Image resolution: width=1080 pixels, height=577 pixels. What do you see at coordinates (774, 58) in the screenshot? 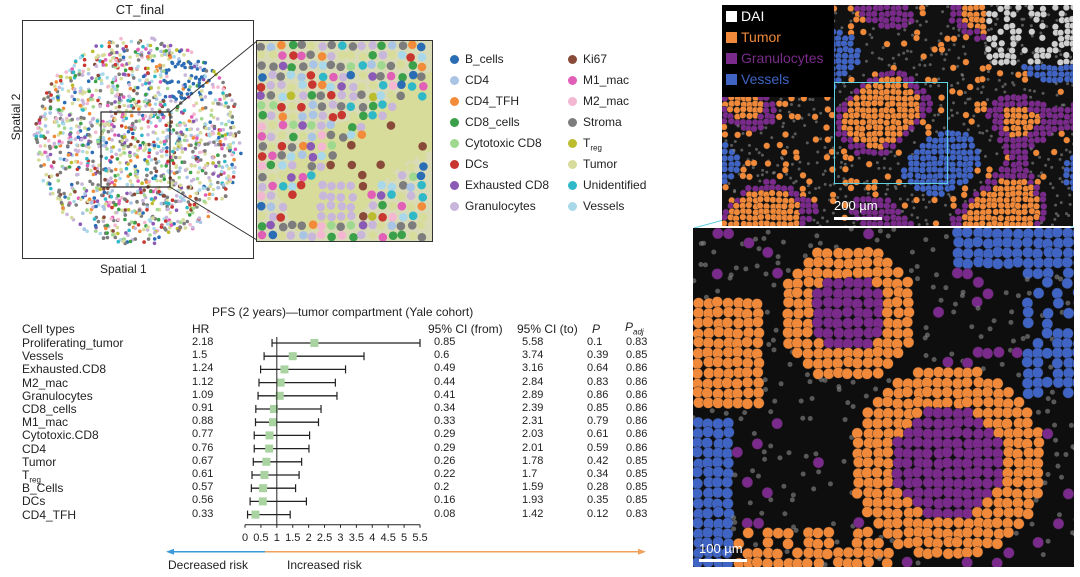
I see `microscopy-legend-item: Granulocytes` at bounding box center [774, 58].